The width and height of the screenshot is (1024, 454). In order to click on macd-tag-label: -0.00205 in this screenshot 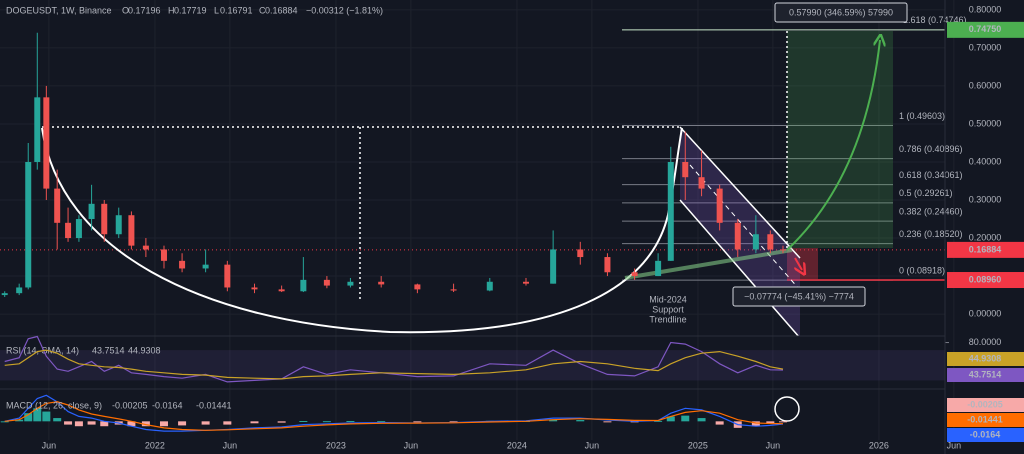, I will do `click(985, 404)`.